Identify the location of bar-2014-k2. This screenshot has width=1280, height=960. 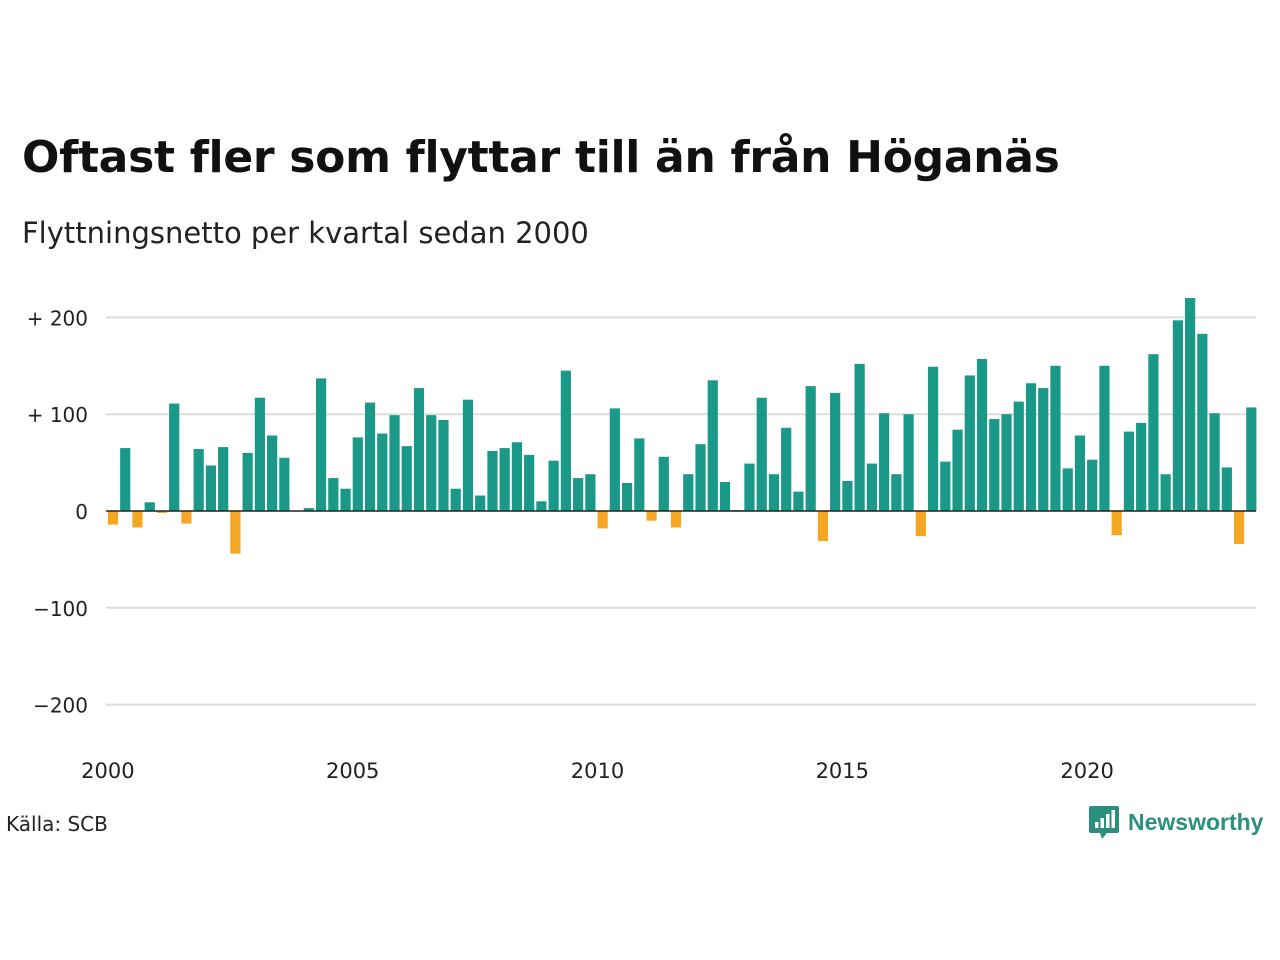
(810, 448).